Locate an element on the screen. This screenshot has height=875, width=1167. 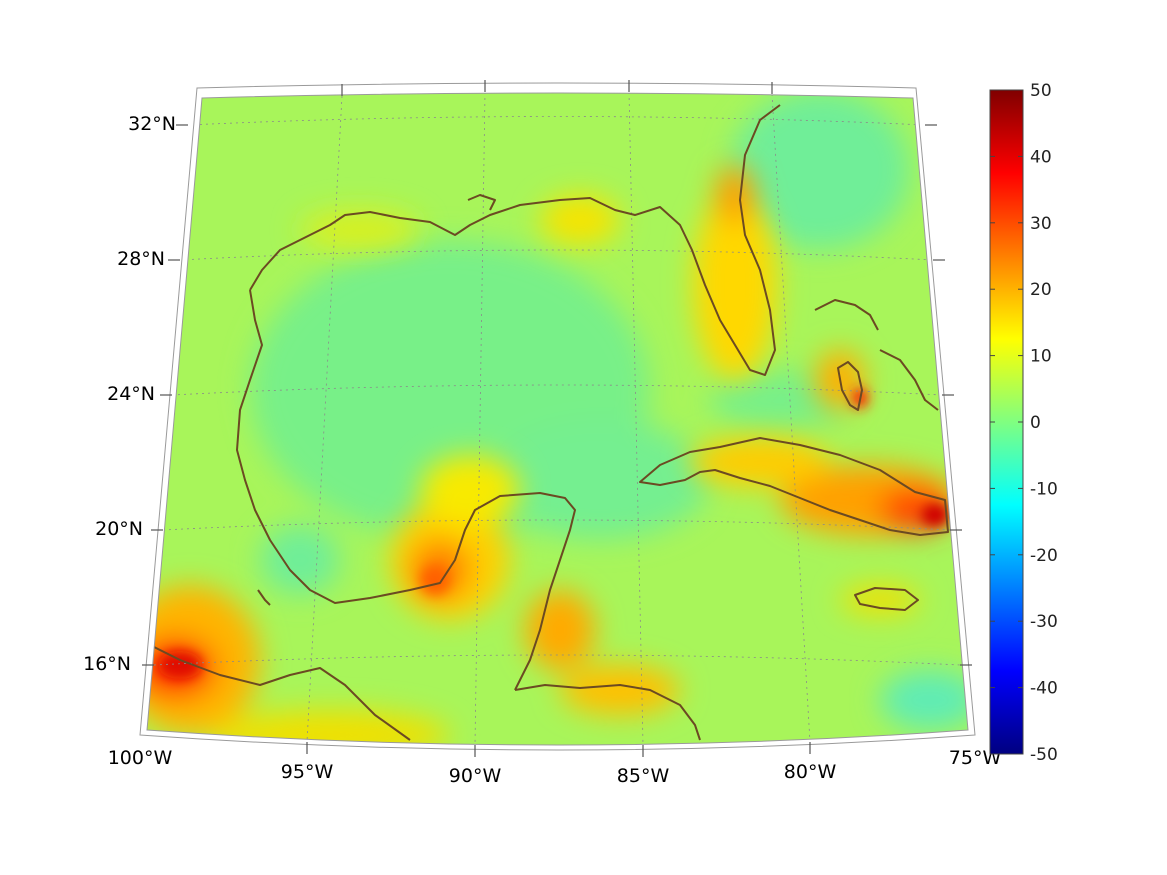
colorbar-labels: 50 40 30 20 10 0 -10 -20 -30 -40 -50 is located at coordinates (1044, 423).